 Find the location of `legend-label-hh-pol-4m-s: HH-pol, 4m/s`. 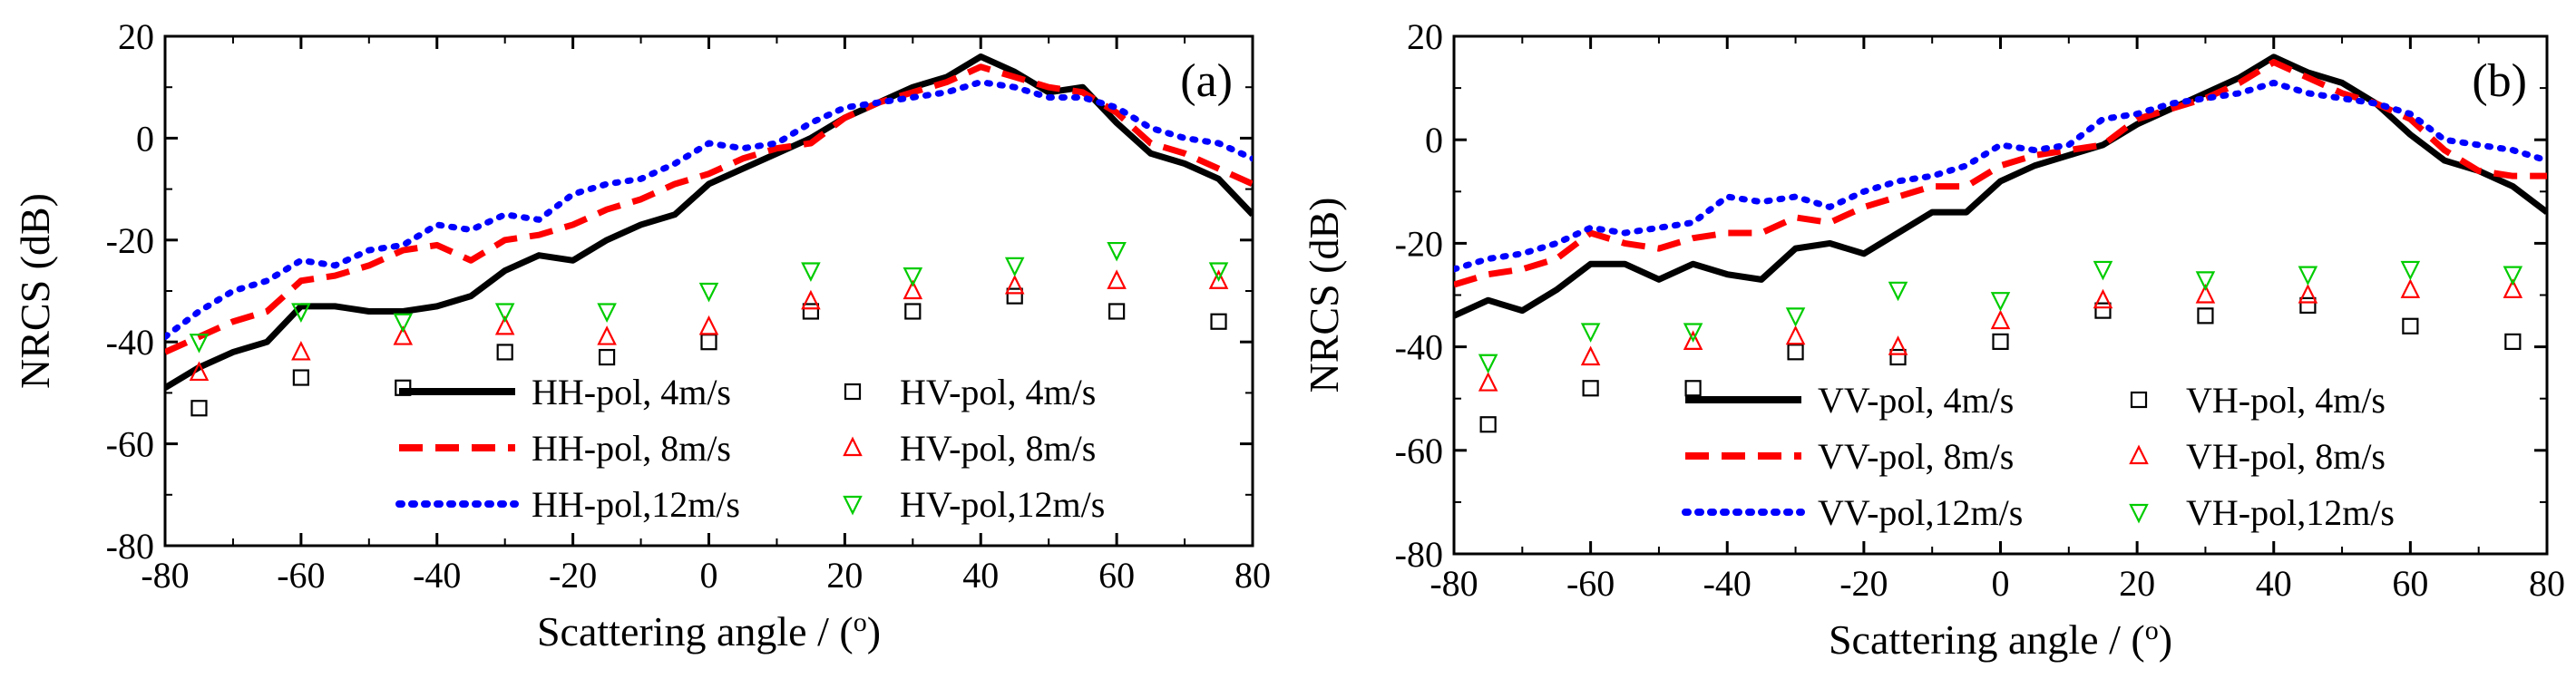

legend-label-hh-pol-4m-s: HH-pol, 4m/s is located at coordinates (631, 392).